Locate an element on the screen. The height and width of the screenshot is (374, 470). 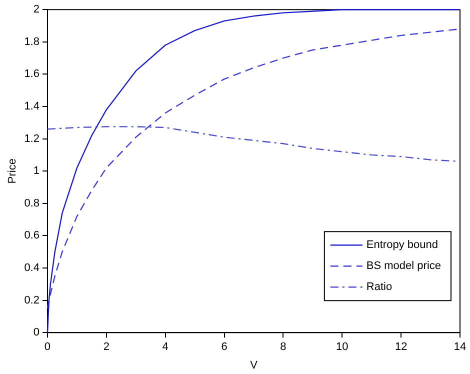
y-tick-label: 1.6 is located at coordinates (32, 74).